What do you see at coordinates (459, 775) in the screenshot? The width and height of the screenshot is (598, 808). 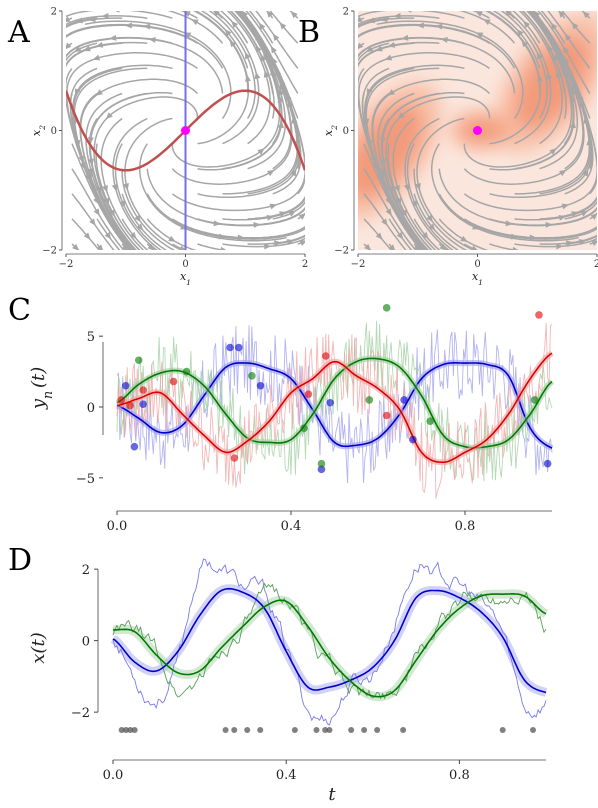 I see `x-tick-label: 0.8` at bounding box center [459, 775].